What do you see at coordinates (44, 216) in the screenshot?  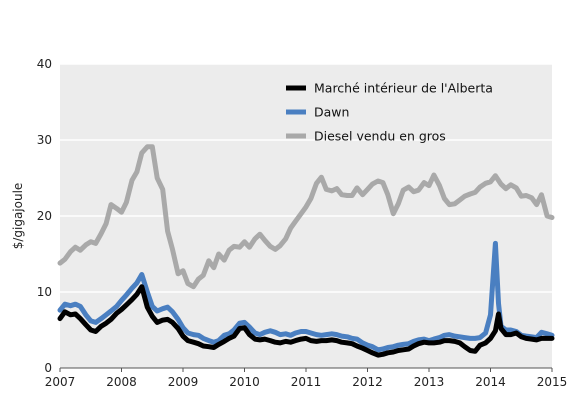 I see `y-tick-label: 20` at bounding box center [44, 216].